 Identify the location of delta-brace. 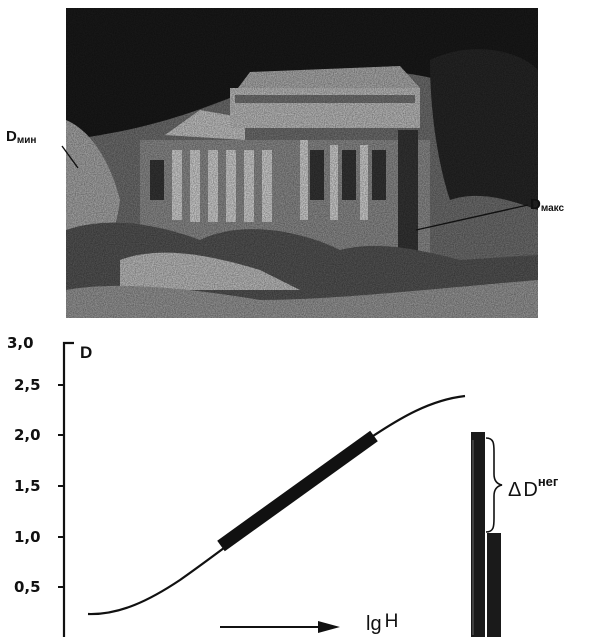
(494, 485).